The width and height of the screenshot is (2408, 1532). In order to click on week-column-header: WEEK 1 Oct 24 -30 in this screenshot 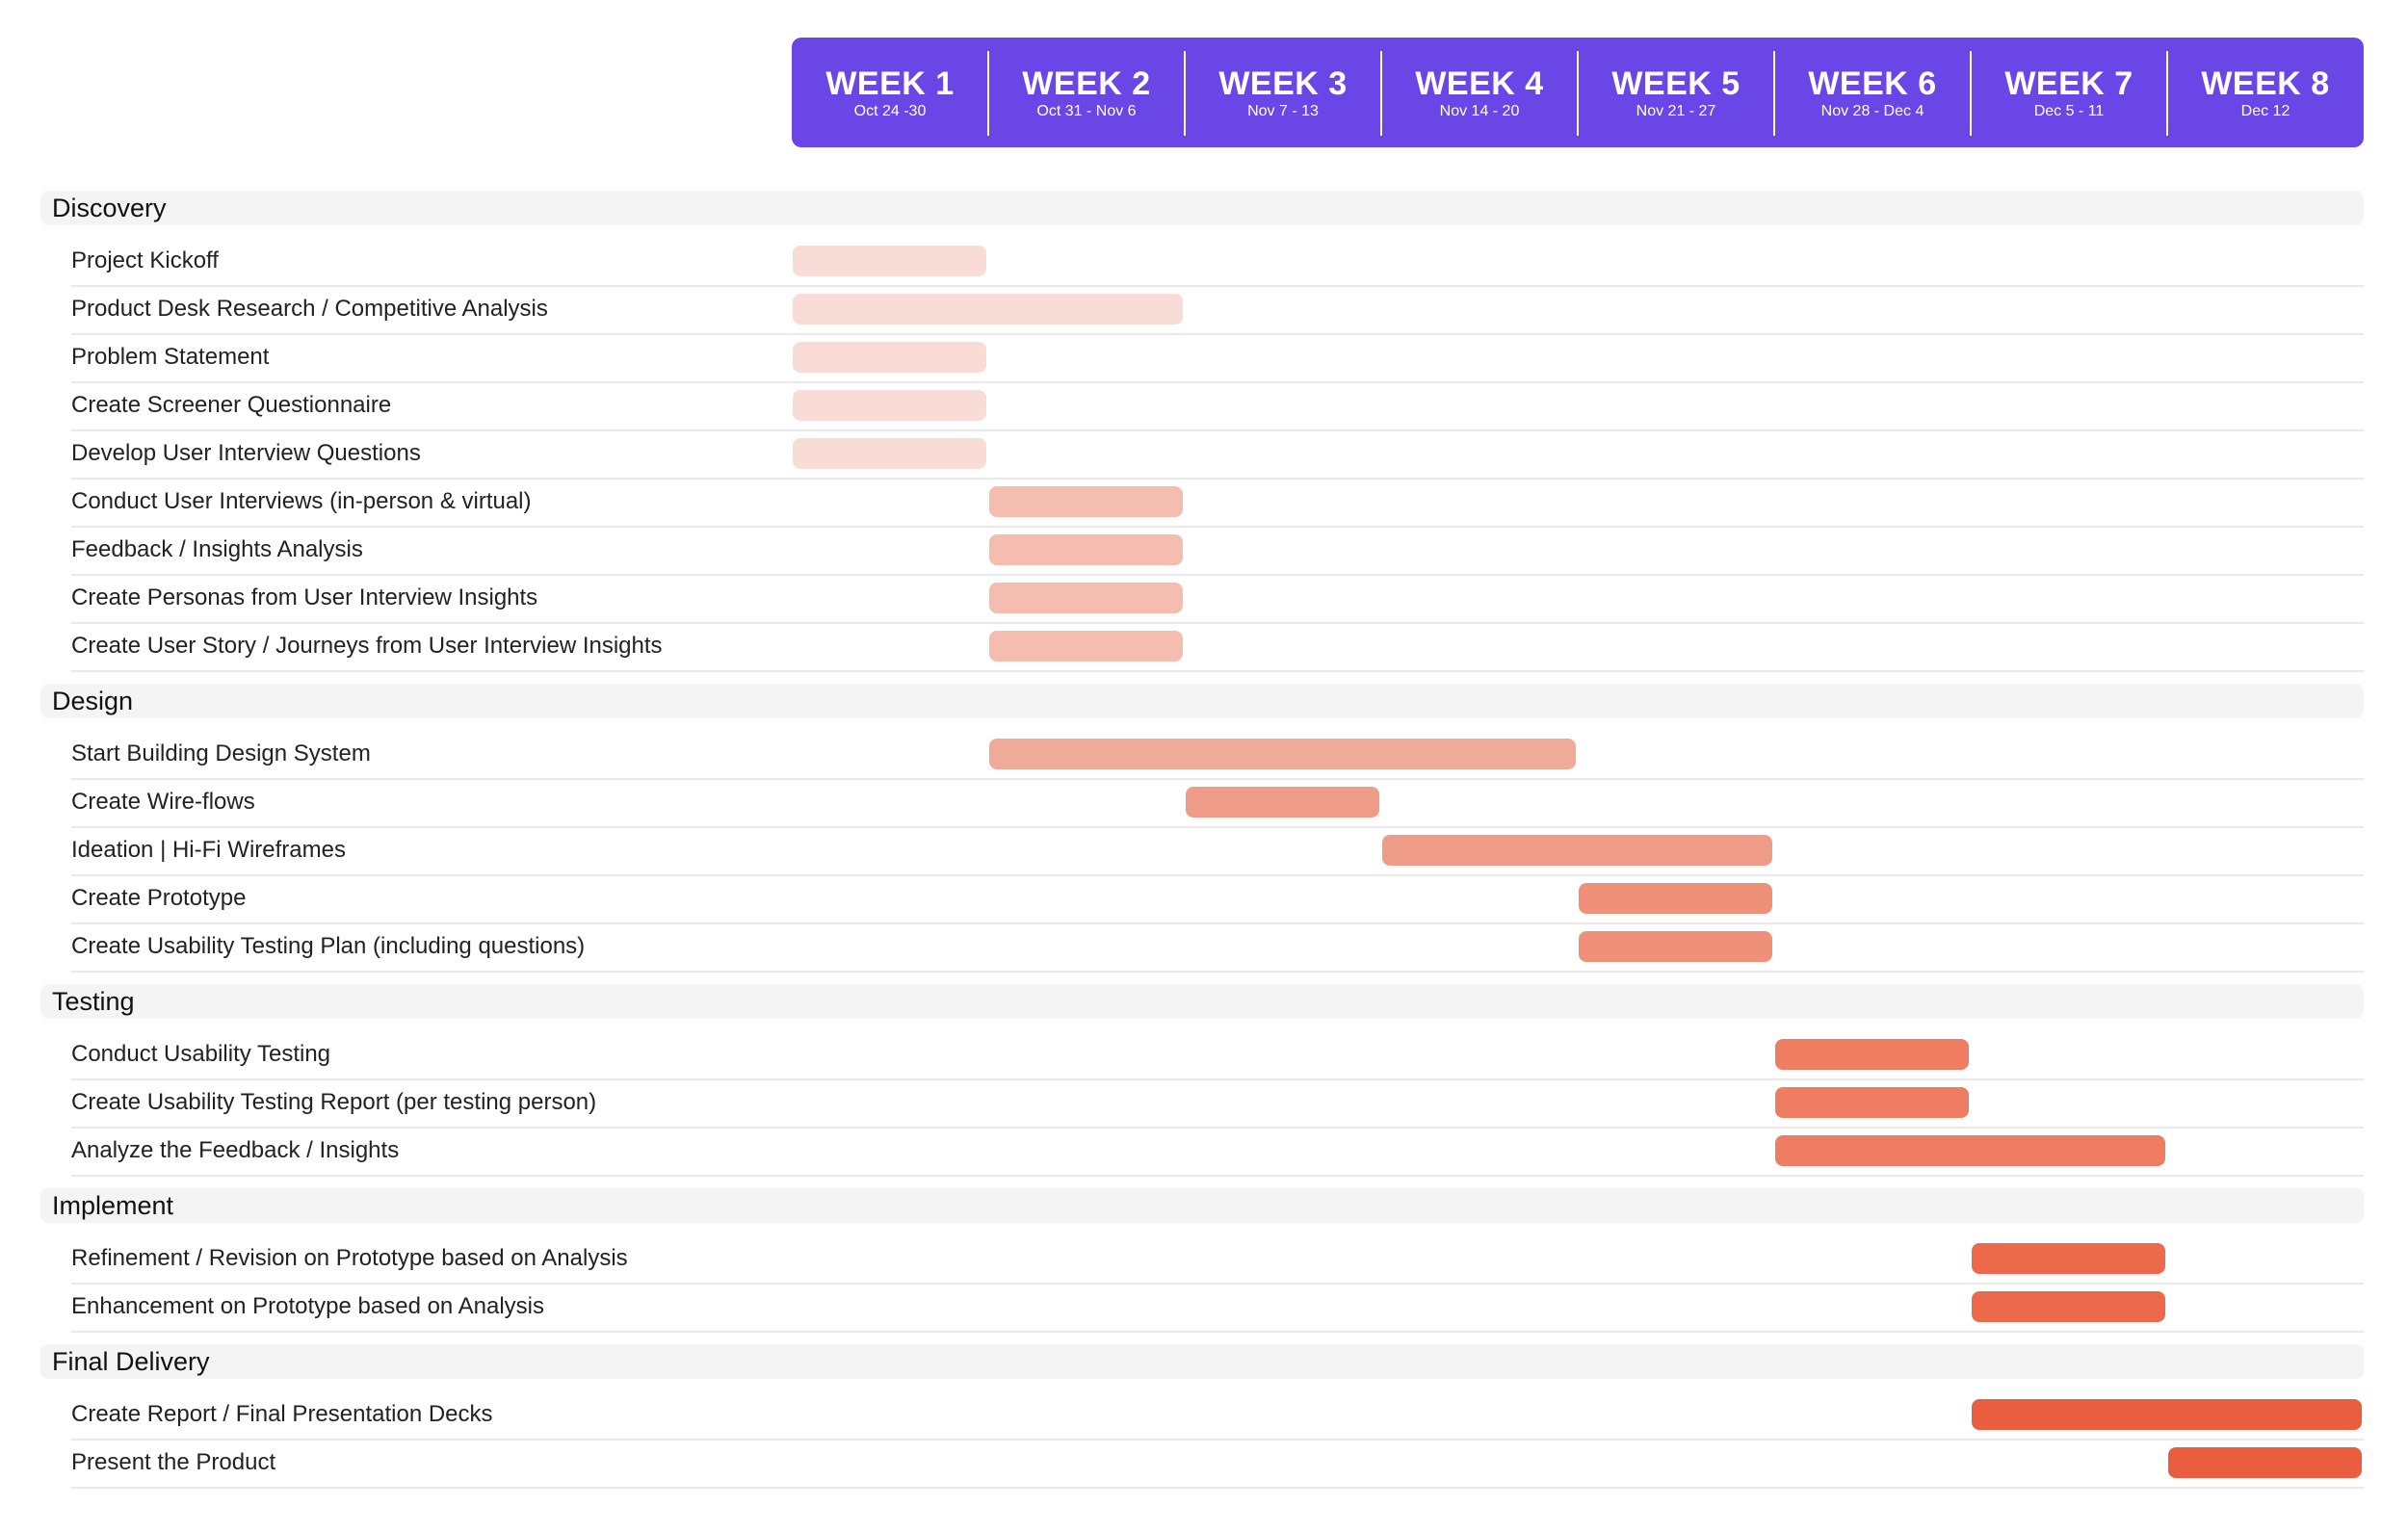, I will do `click(890, 92)`.